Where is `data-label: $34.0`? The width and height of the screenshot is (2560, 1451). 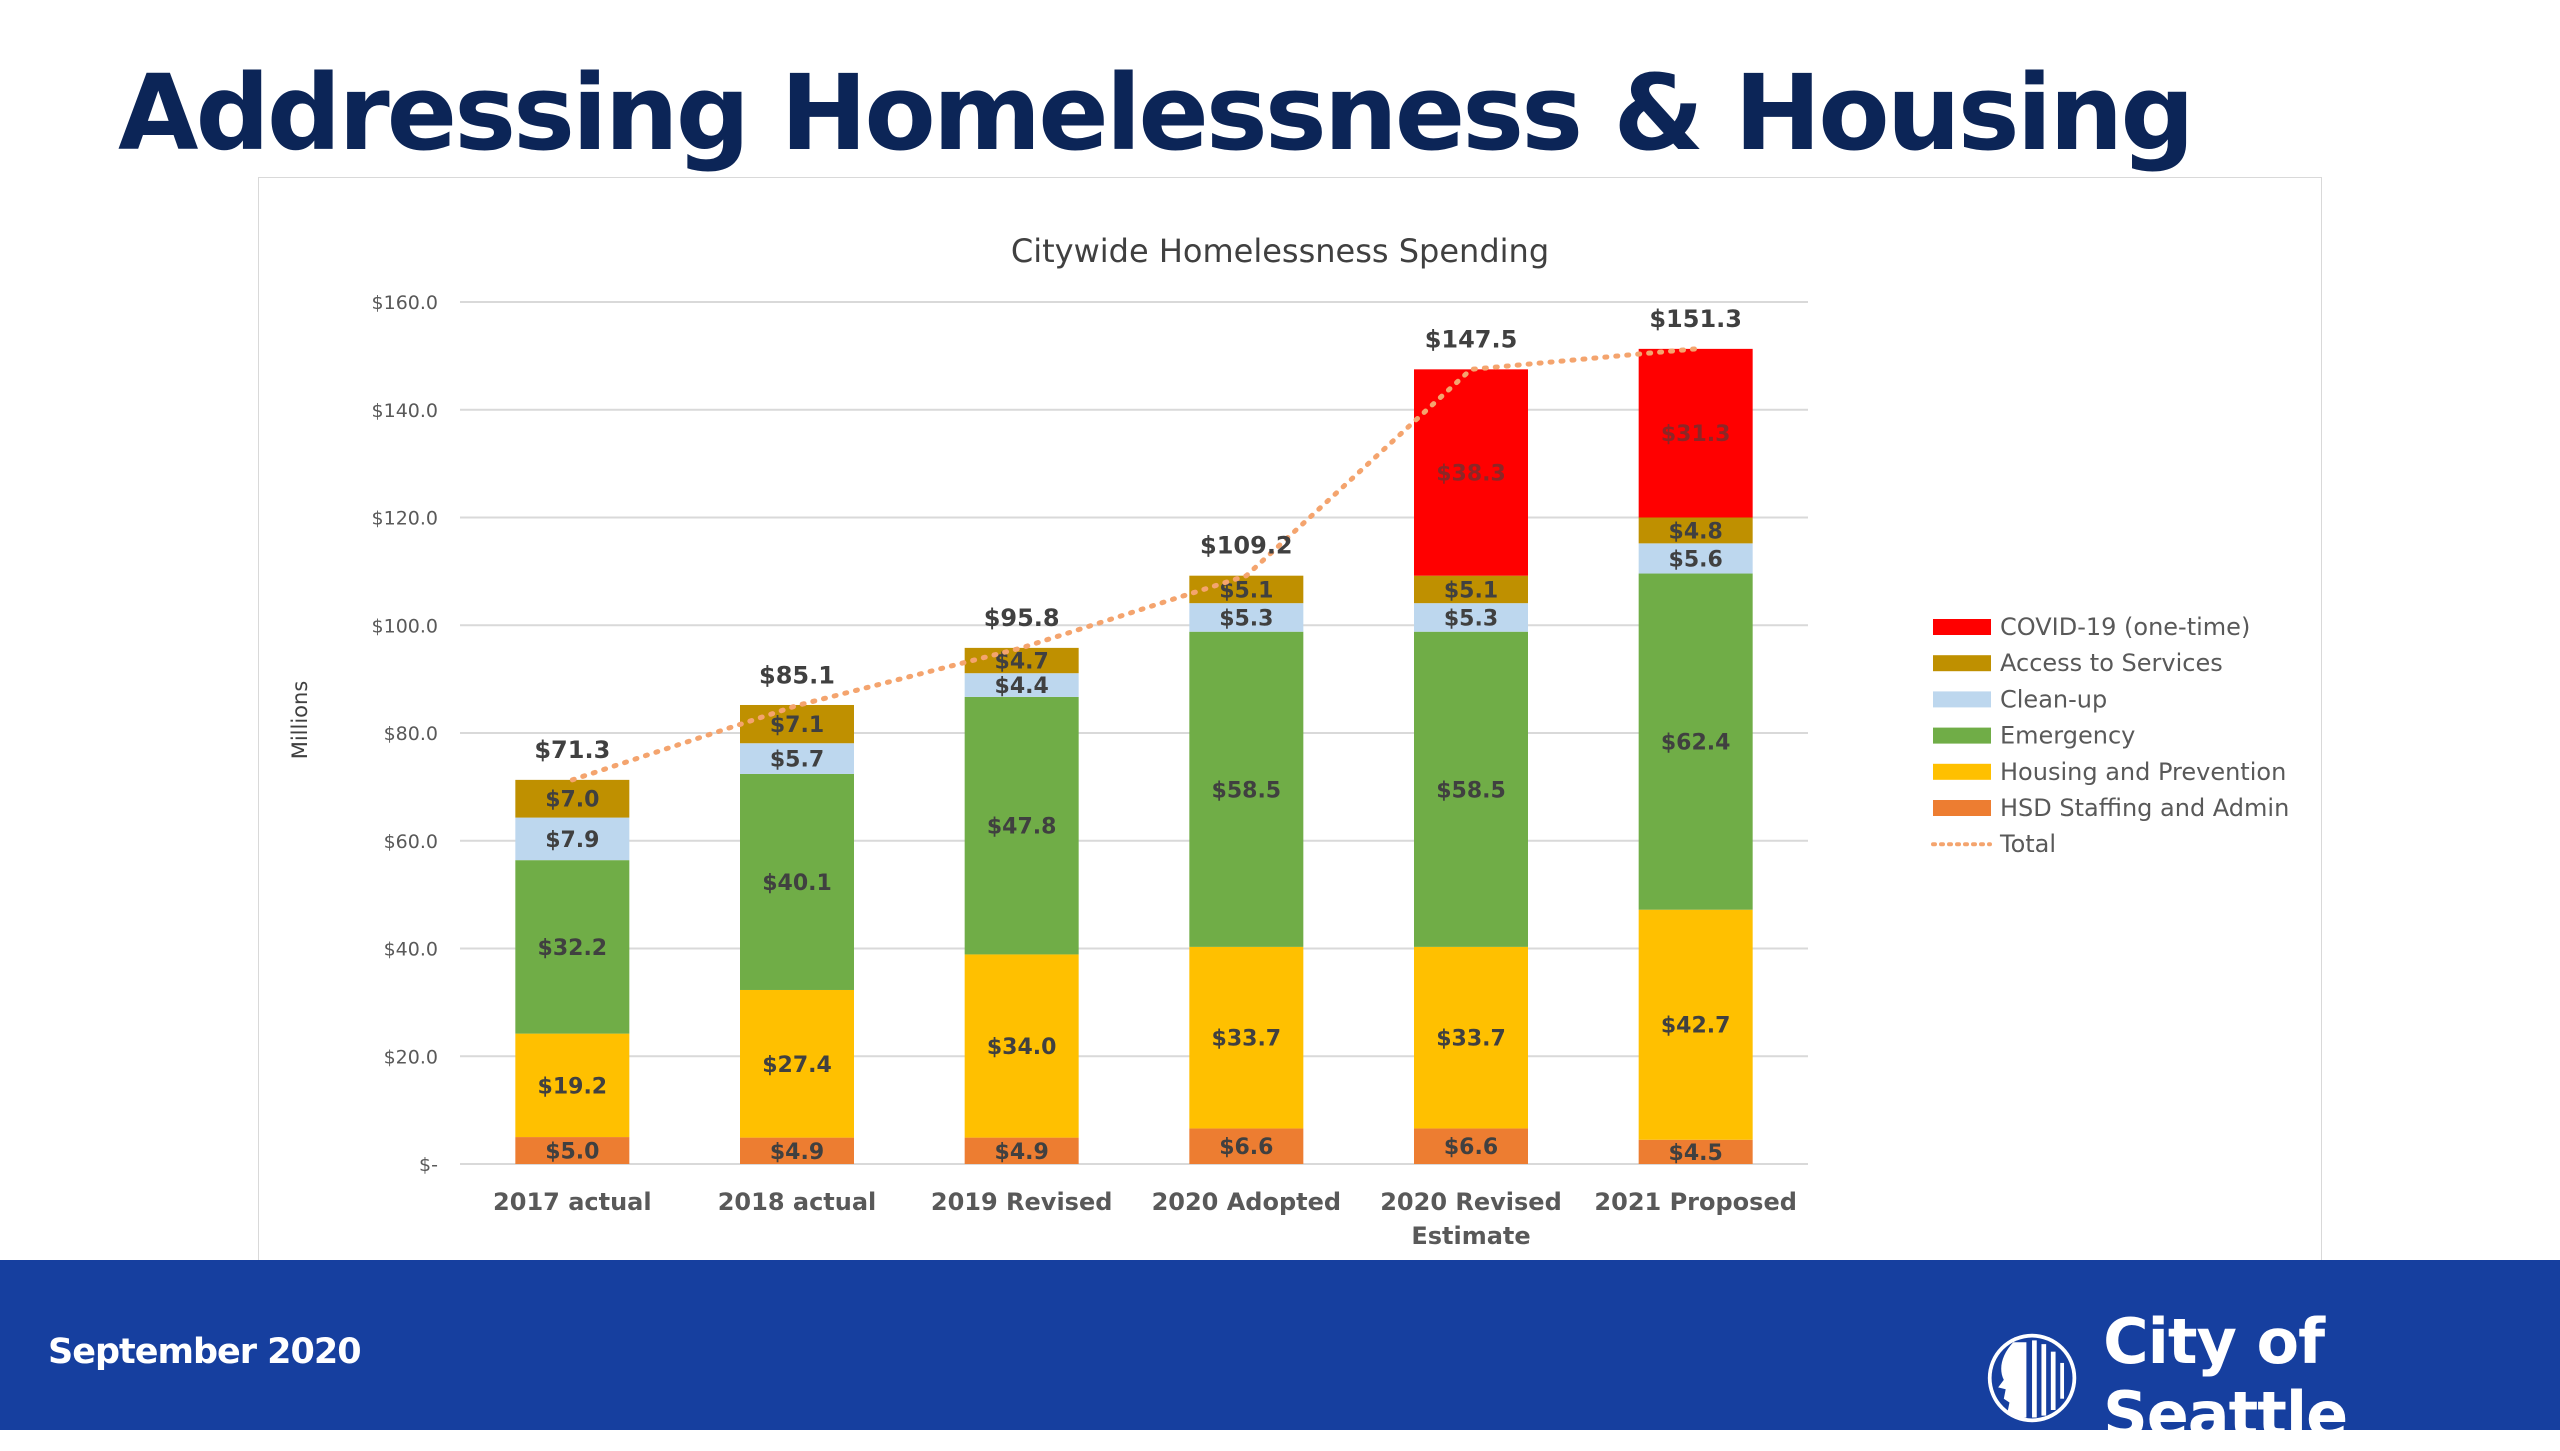 data-label: $34.0 is located at coordinates (1022, 1047).